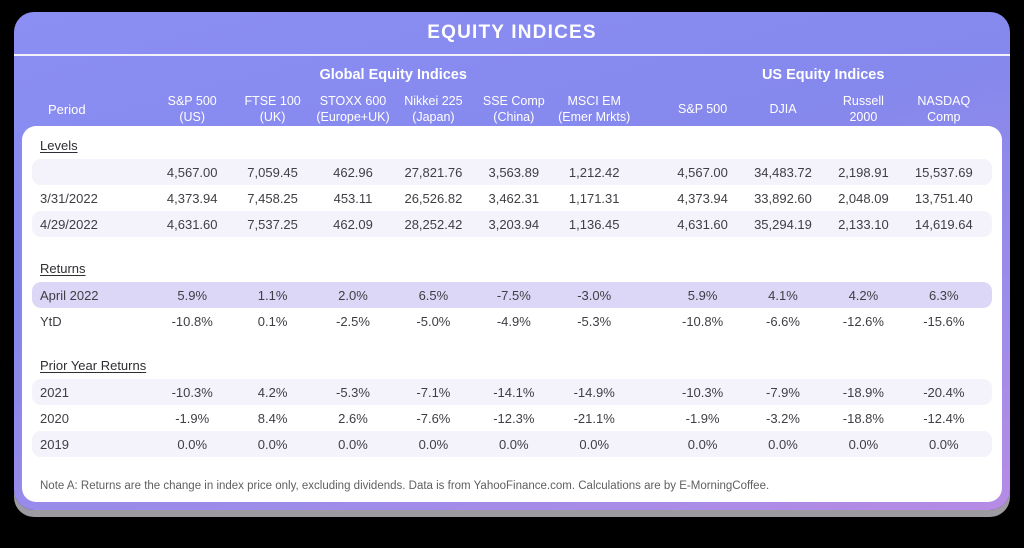 The height and width of the screenshot is (548, 1024). Describe the element at coordinates (67, 109) in the screenshot. I see `column-header-period: Period` at that location.